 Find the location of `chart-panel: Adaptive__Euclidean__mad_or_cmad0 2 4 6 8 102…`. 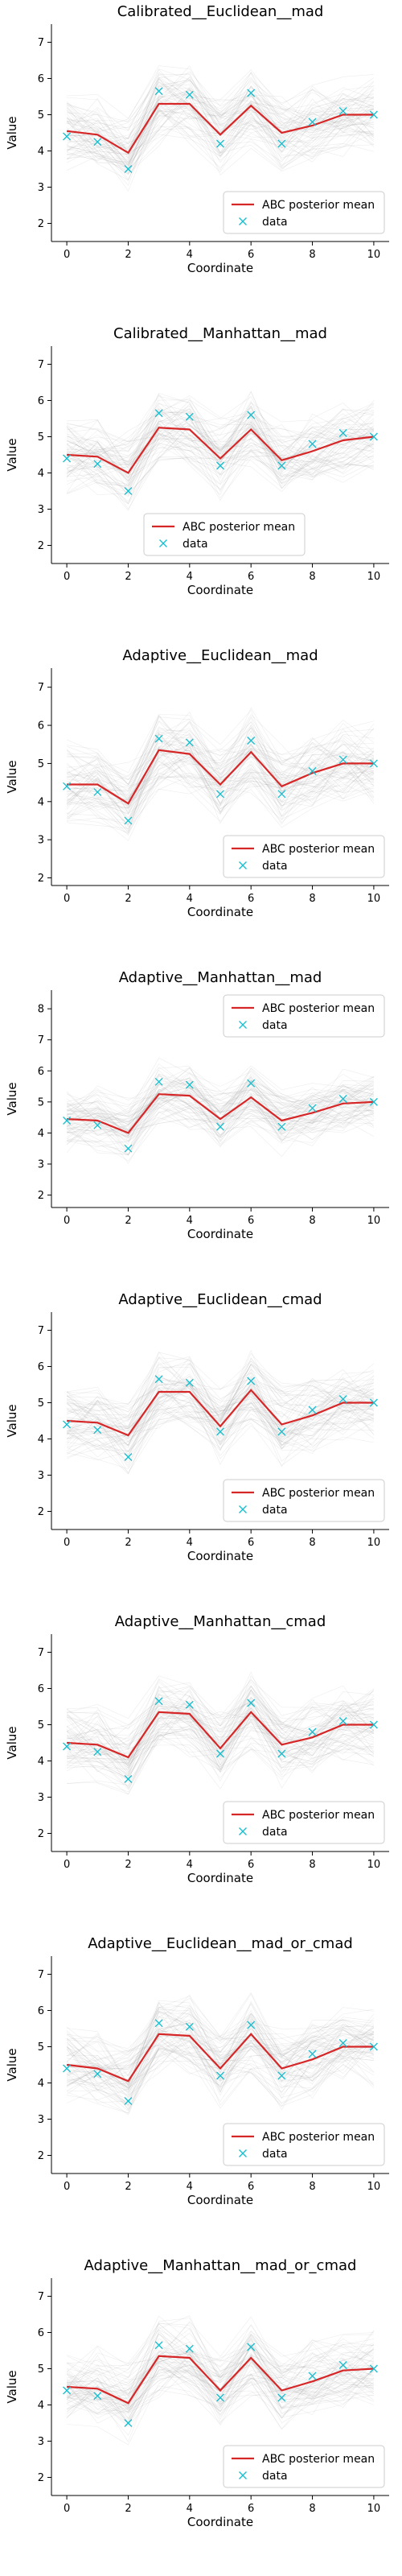

chart-panel: Adaptive__Euclidean__mad_or_cmad0 2 4 6 8 102… is located at coordinates (201, 2093).